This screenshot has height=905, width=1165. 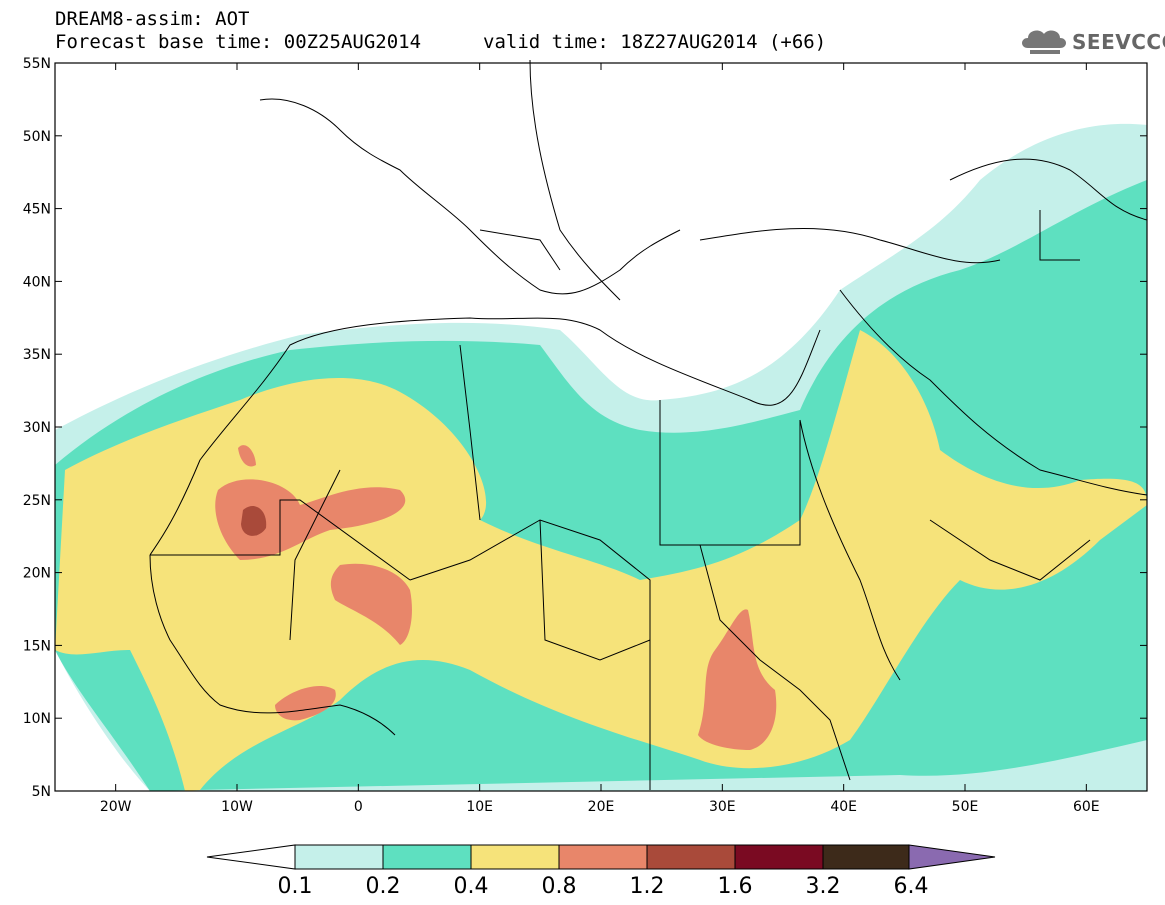 What do you see at coordinates (37, 137) in the screenshot?
I see `lat-label: 50N` at bounding box center [37, 137].